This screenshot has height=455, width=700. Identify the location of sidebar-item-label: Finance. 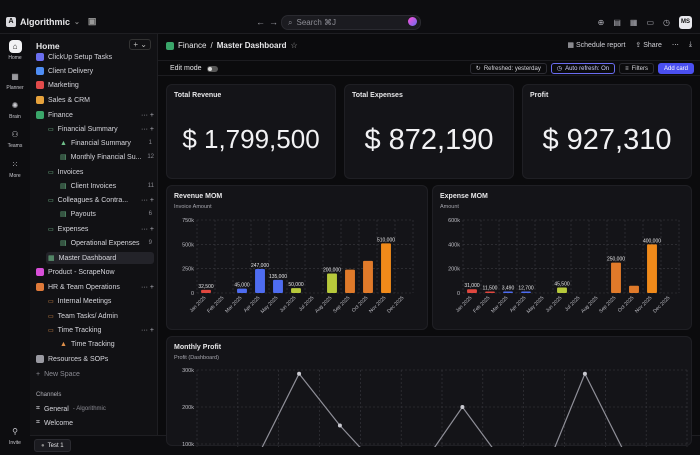
(60, 115).